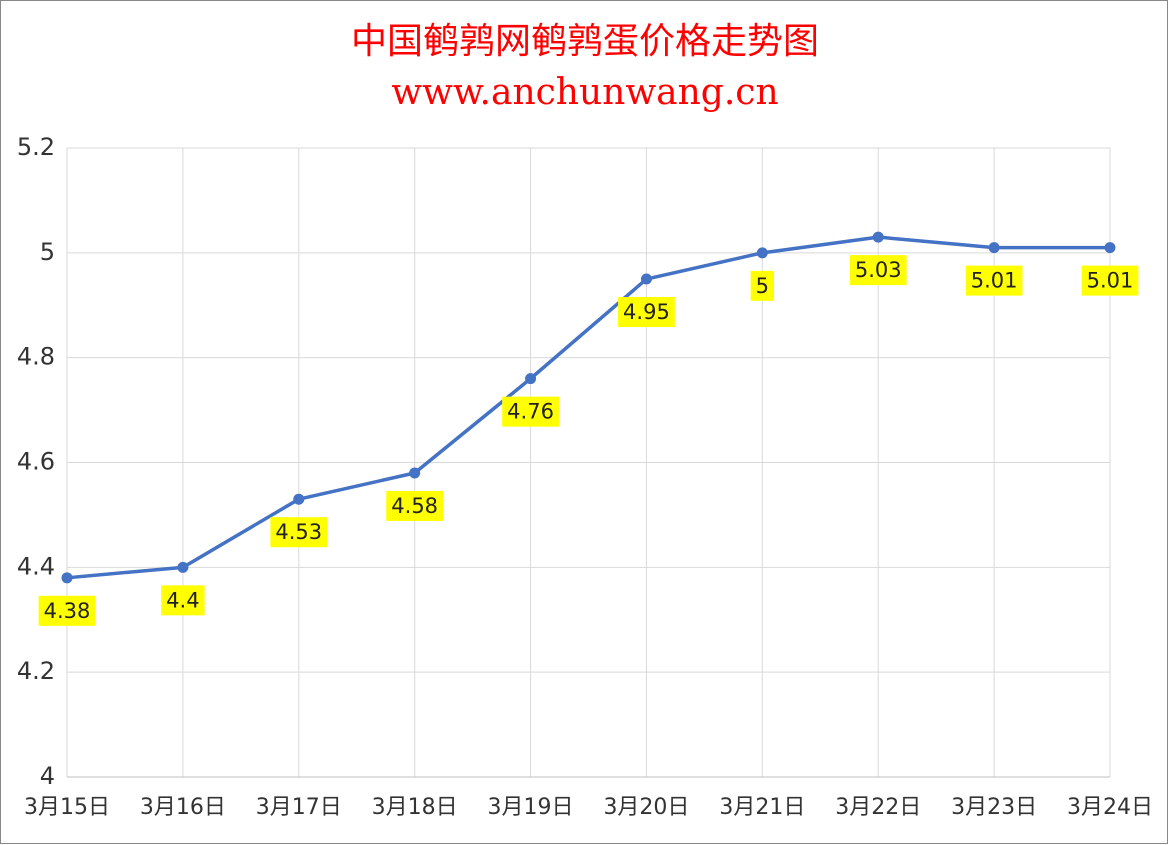 Image resolution: width=1169 pixels, height=845 pixels. I want to click on data-label: 4.76, so click(530, 412).